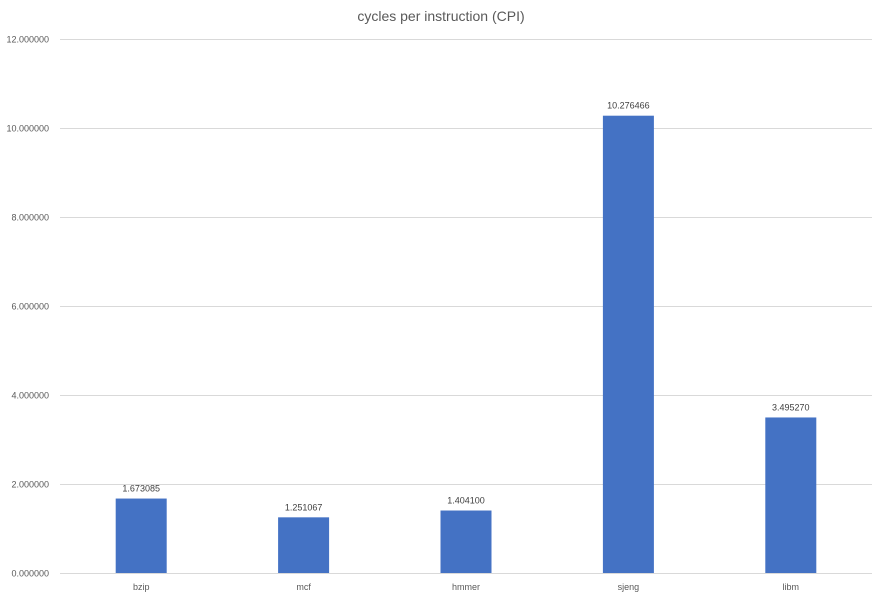 This screenshot has height=598, width=882. What do you see at coordinates (30, 218) in the screenshot?
I see `y-tick-label: 8.000000` at bounding box center [30, 218].